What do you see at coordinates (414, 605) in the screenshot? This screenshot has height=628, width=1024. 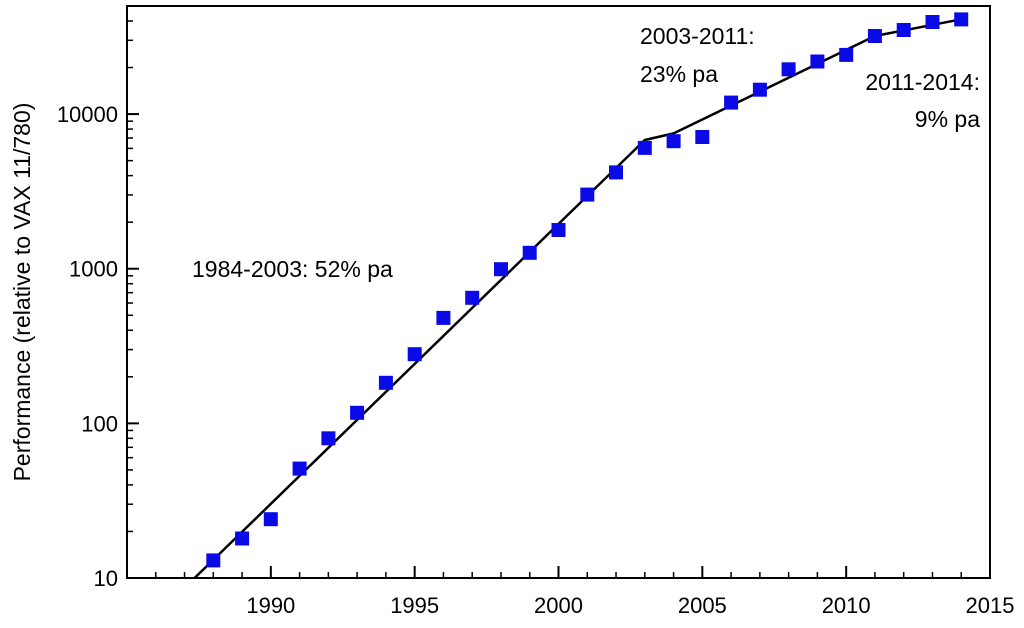 I see `x-tick-label: 1995` at bounding box center [414, 605].